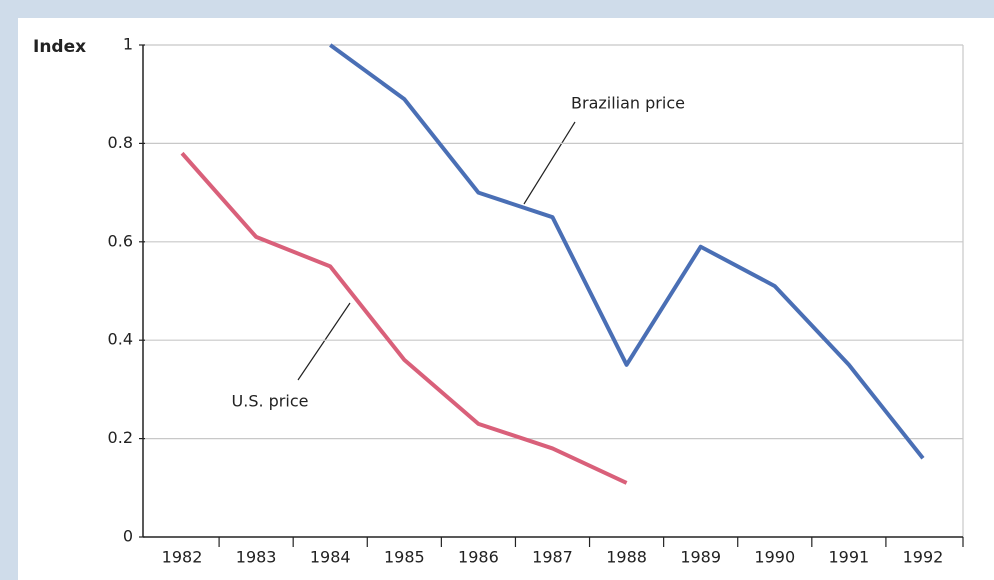 The width and height of the screenshot is (994, 580). Describe the element at coordinates (128, 536) in the screenshot. I see `y-tick-label: 0` at that location.